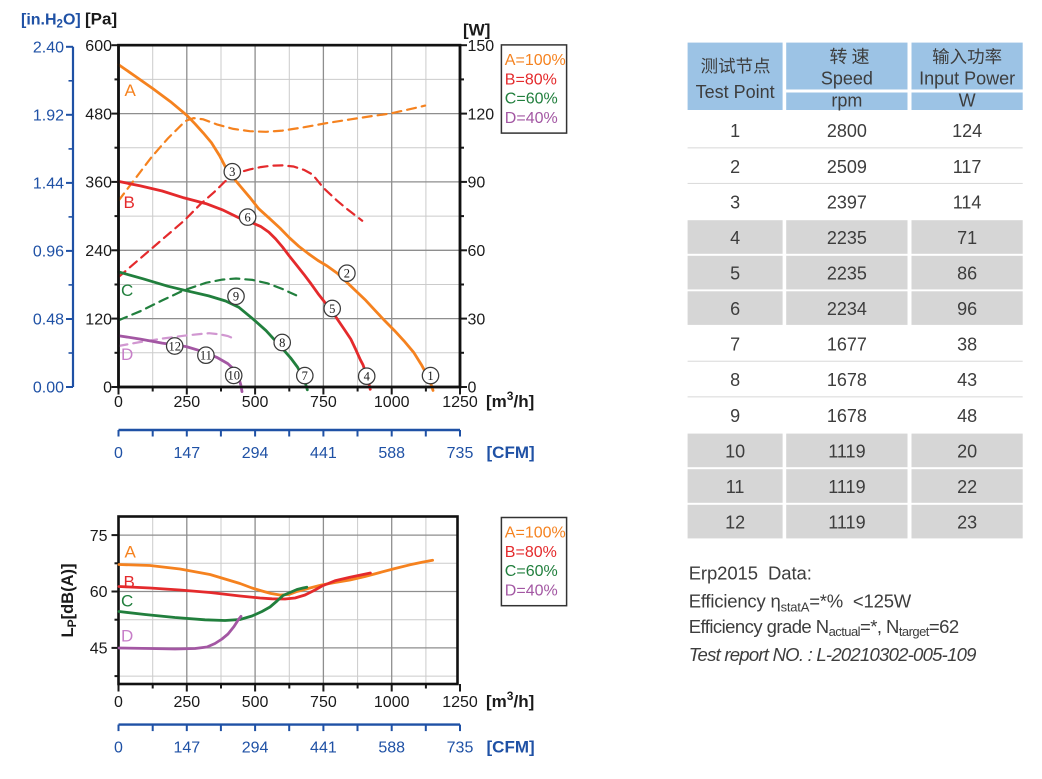 This screenshot has height=779, width=1042. What do you see at coordinates (460, 453) in the screenshot?
I see `svg-text: 735` at bounding box center [460, 453].